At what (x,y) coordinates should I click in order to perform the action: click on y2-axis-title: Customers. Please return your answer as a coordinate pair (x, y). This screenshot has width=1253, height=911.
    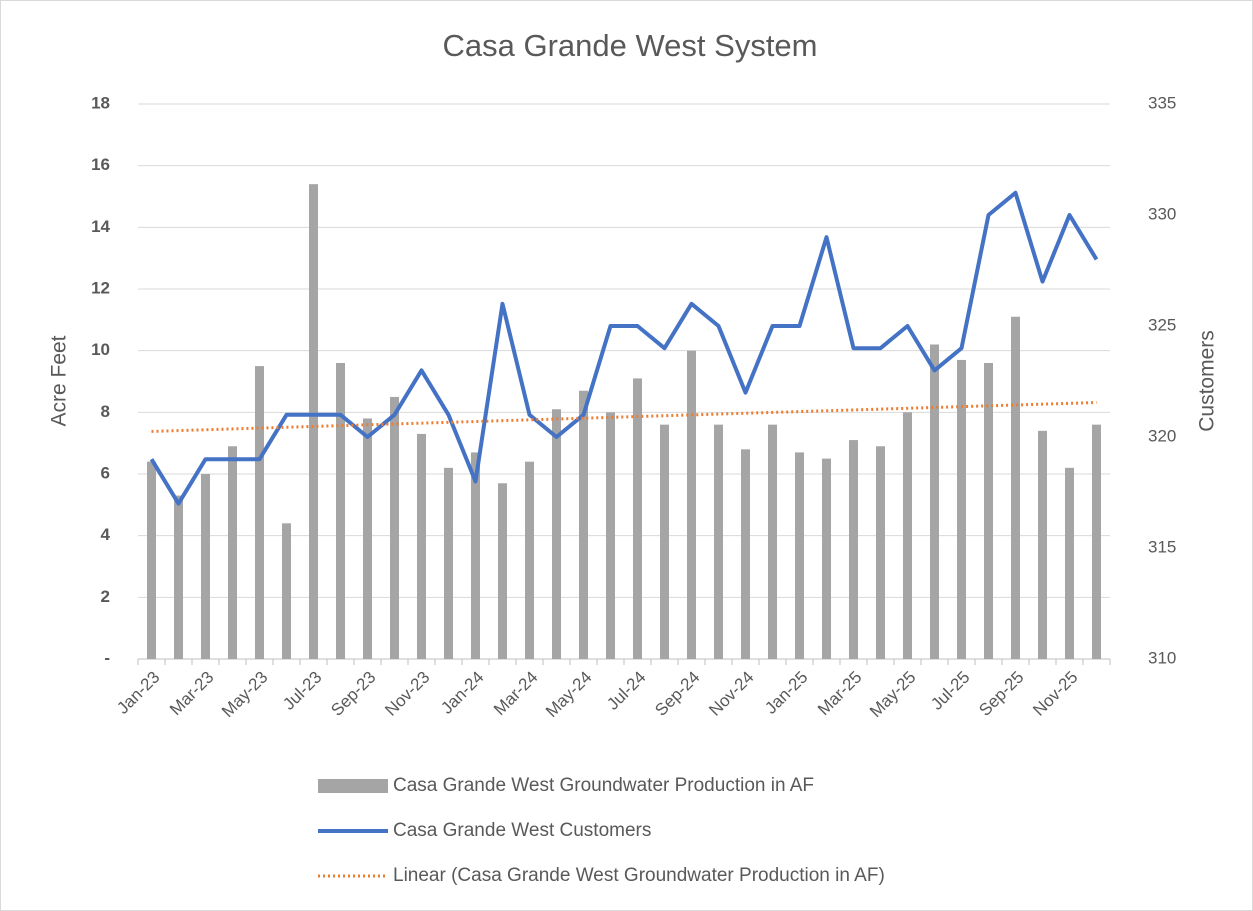
    Looking at the image, I should click on (1207, 381).